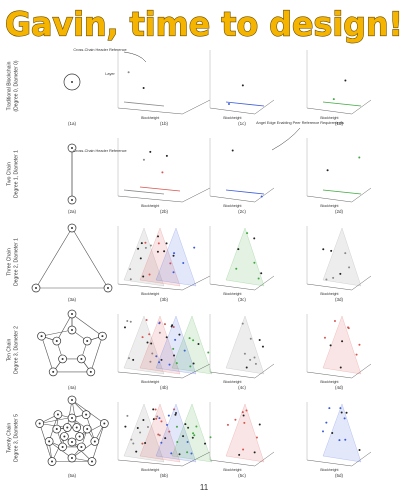 This screenshot has width=408, height=498. Describe the element at coordinates (16, 262) in the screenshot. I see `row-sublabel: Degree 2, Diameter 1` at that location.